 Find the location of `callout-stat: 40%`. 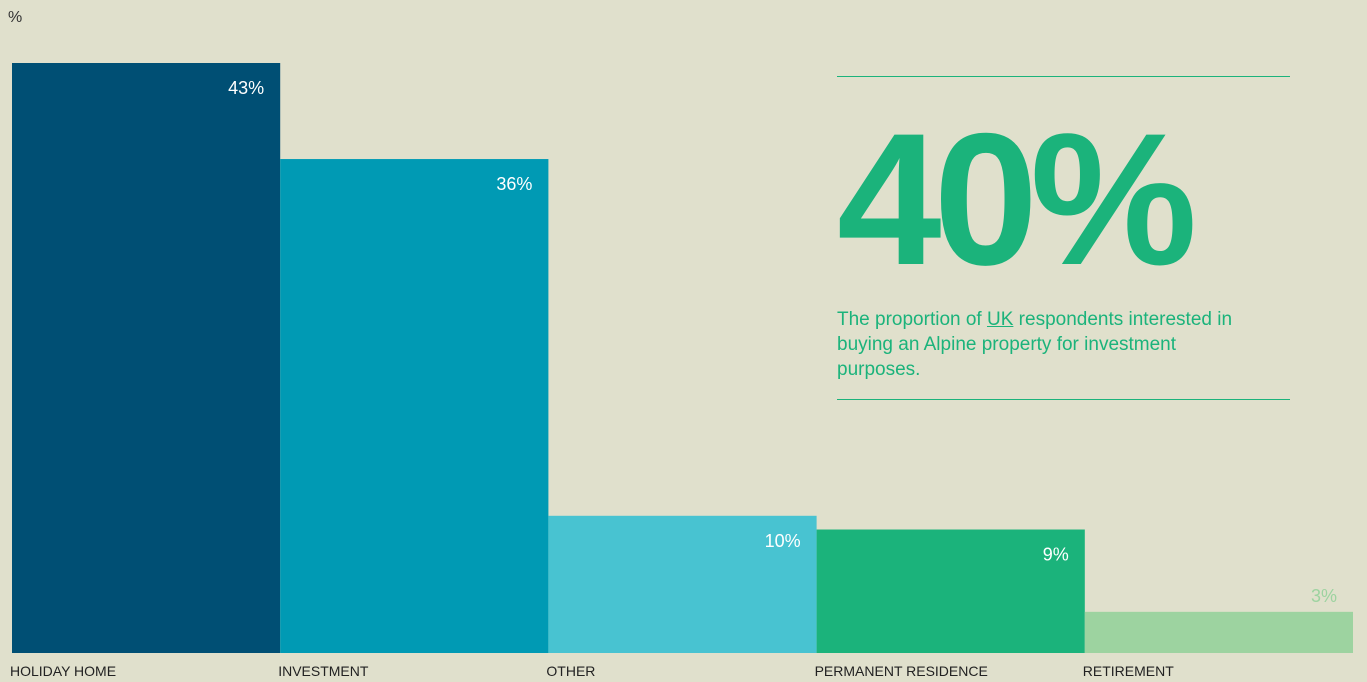

callout-stat: 40% is located at coordinates (1017, 199).